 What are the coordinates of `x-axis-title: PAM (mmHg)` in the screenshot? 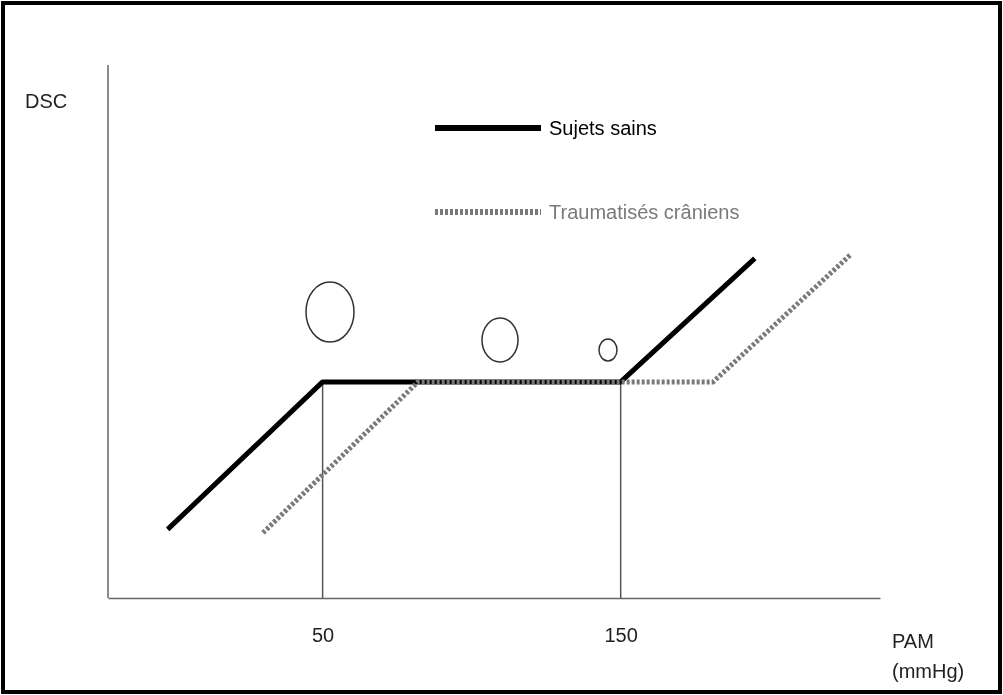 It's located at (928, 656).